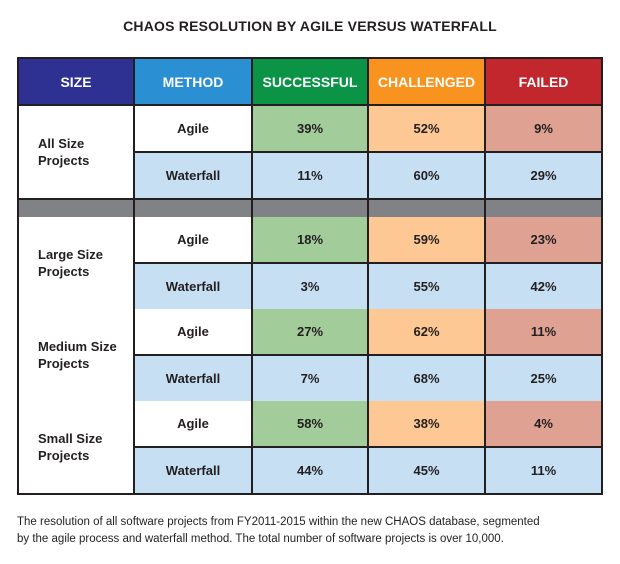  I want to click on size-label: All Size Projects, so click(76, 152).